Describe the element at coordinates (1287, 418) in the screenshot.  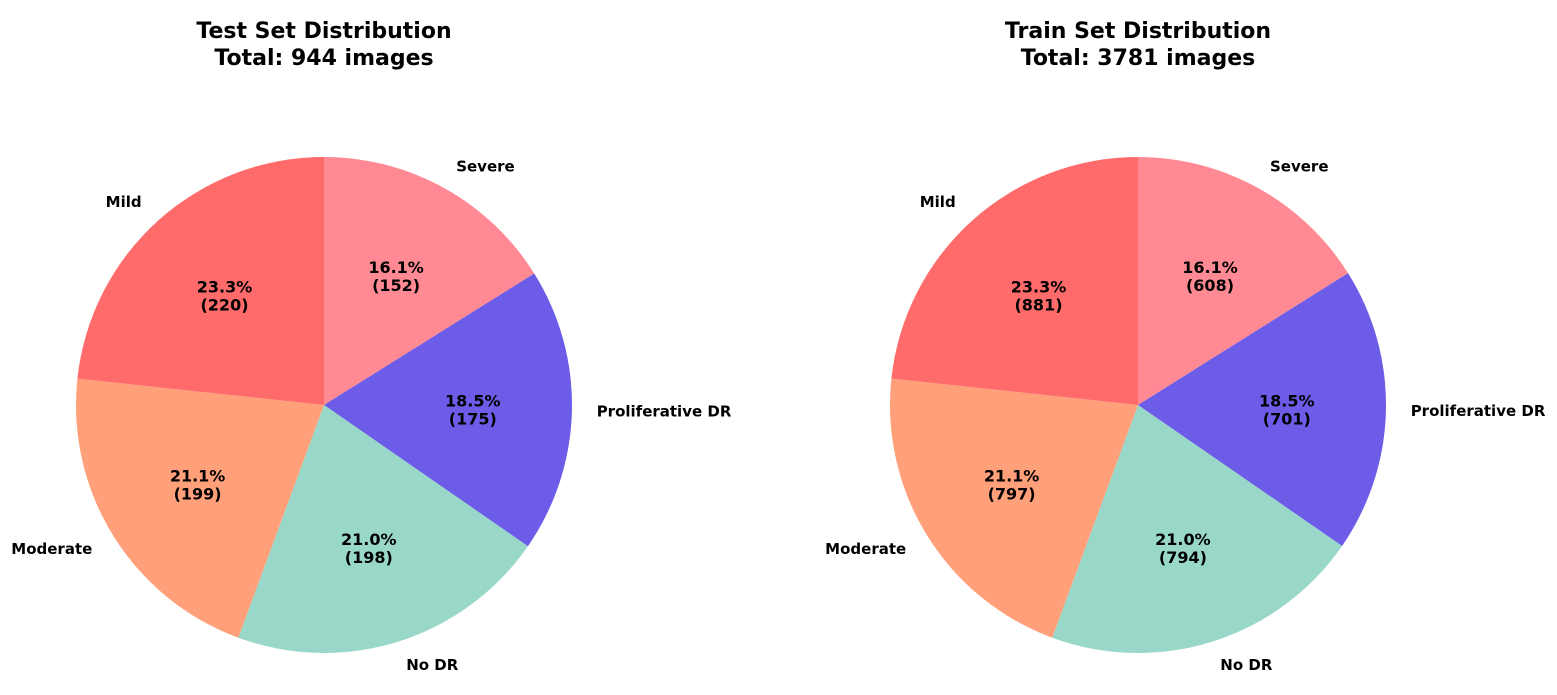
I see `slice-count-label: (701)` at that location.